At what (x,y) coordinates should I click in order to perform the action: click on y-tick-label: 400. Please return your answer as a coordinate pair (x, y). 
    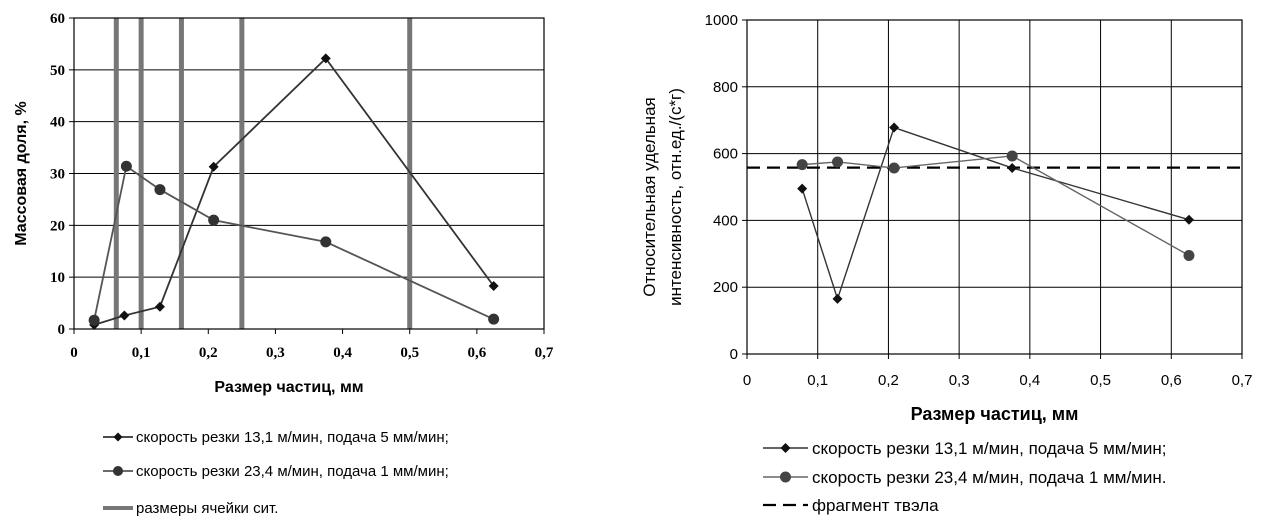
    Looking at the image, I should click on (725, 220).